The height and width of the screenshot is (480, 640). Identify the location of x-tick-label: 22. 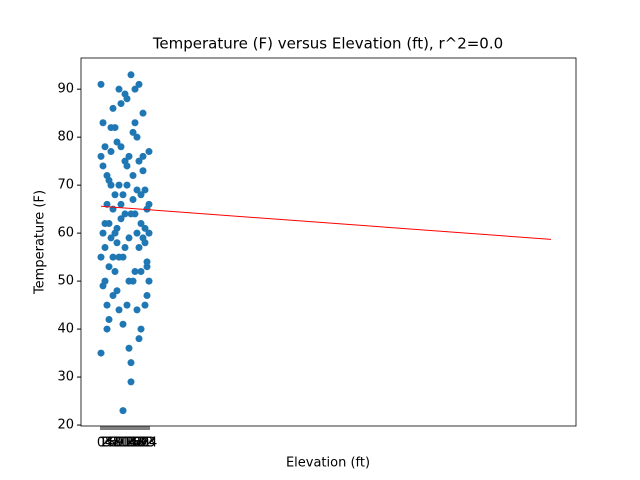
(145, 443).